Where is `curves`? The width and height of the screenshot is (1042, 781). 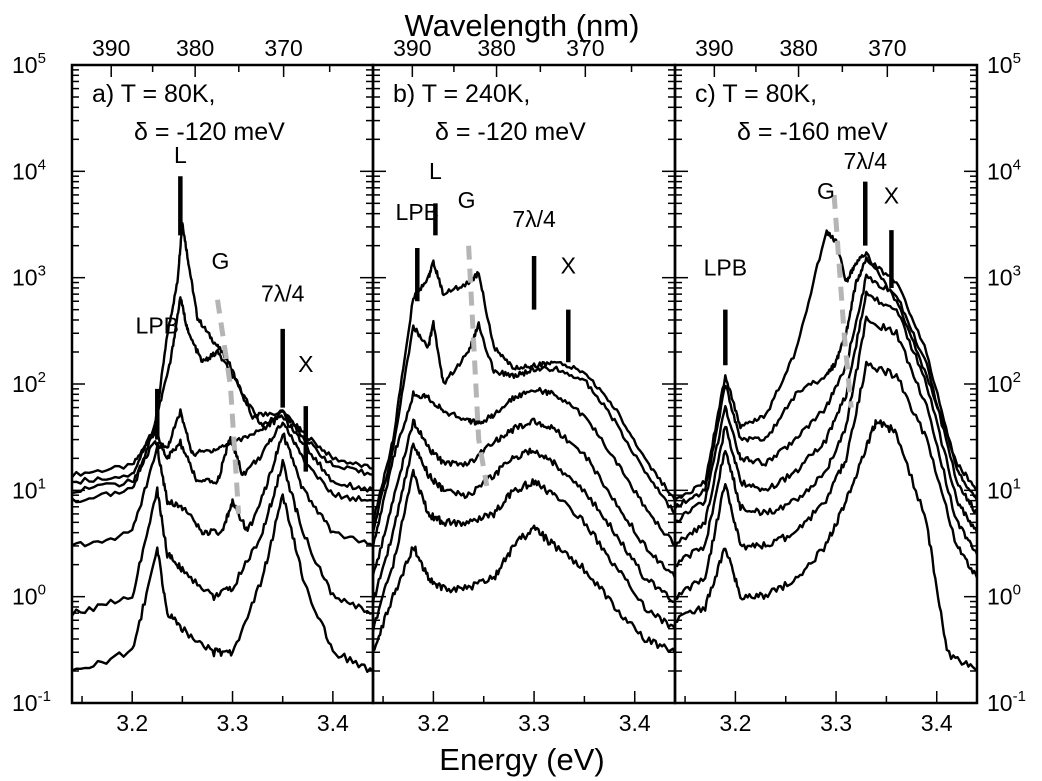
curves is located at coordinates (524, 456).